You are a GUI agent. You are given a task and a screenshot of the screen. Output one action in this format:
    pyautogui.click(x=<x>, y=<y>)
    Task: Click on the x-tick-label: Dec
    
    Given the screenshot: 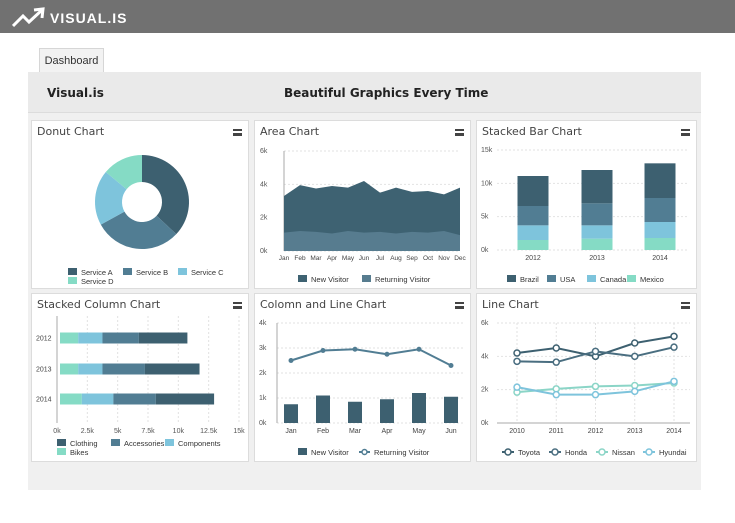 What is the action you would take?
    pyautogui.click(x=460, y=258)
    